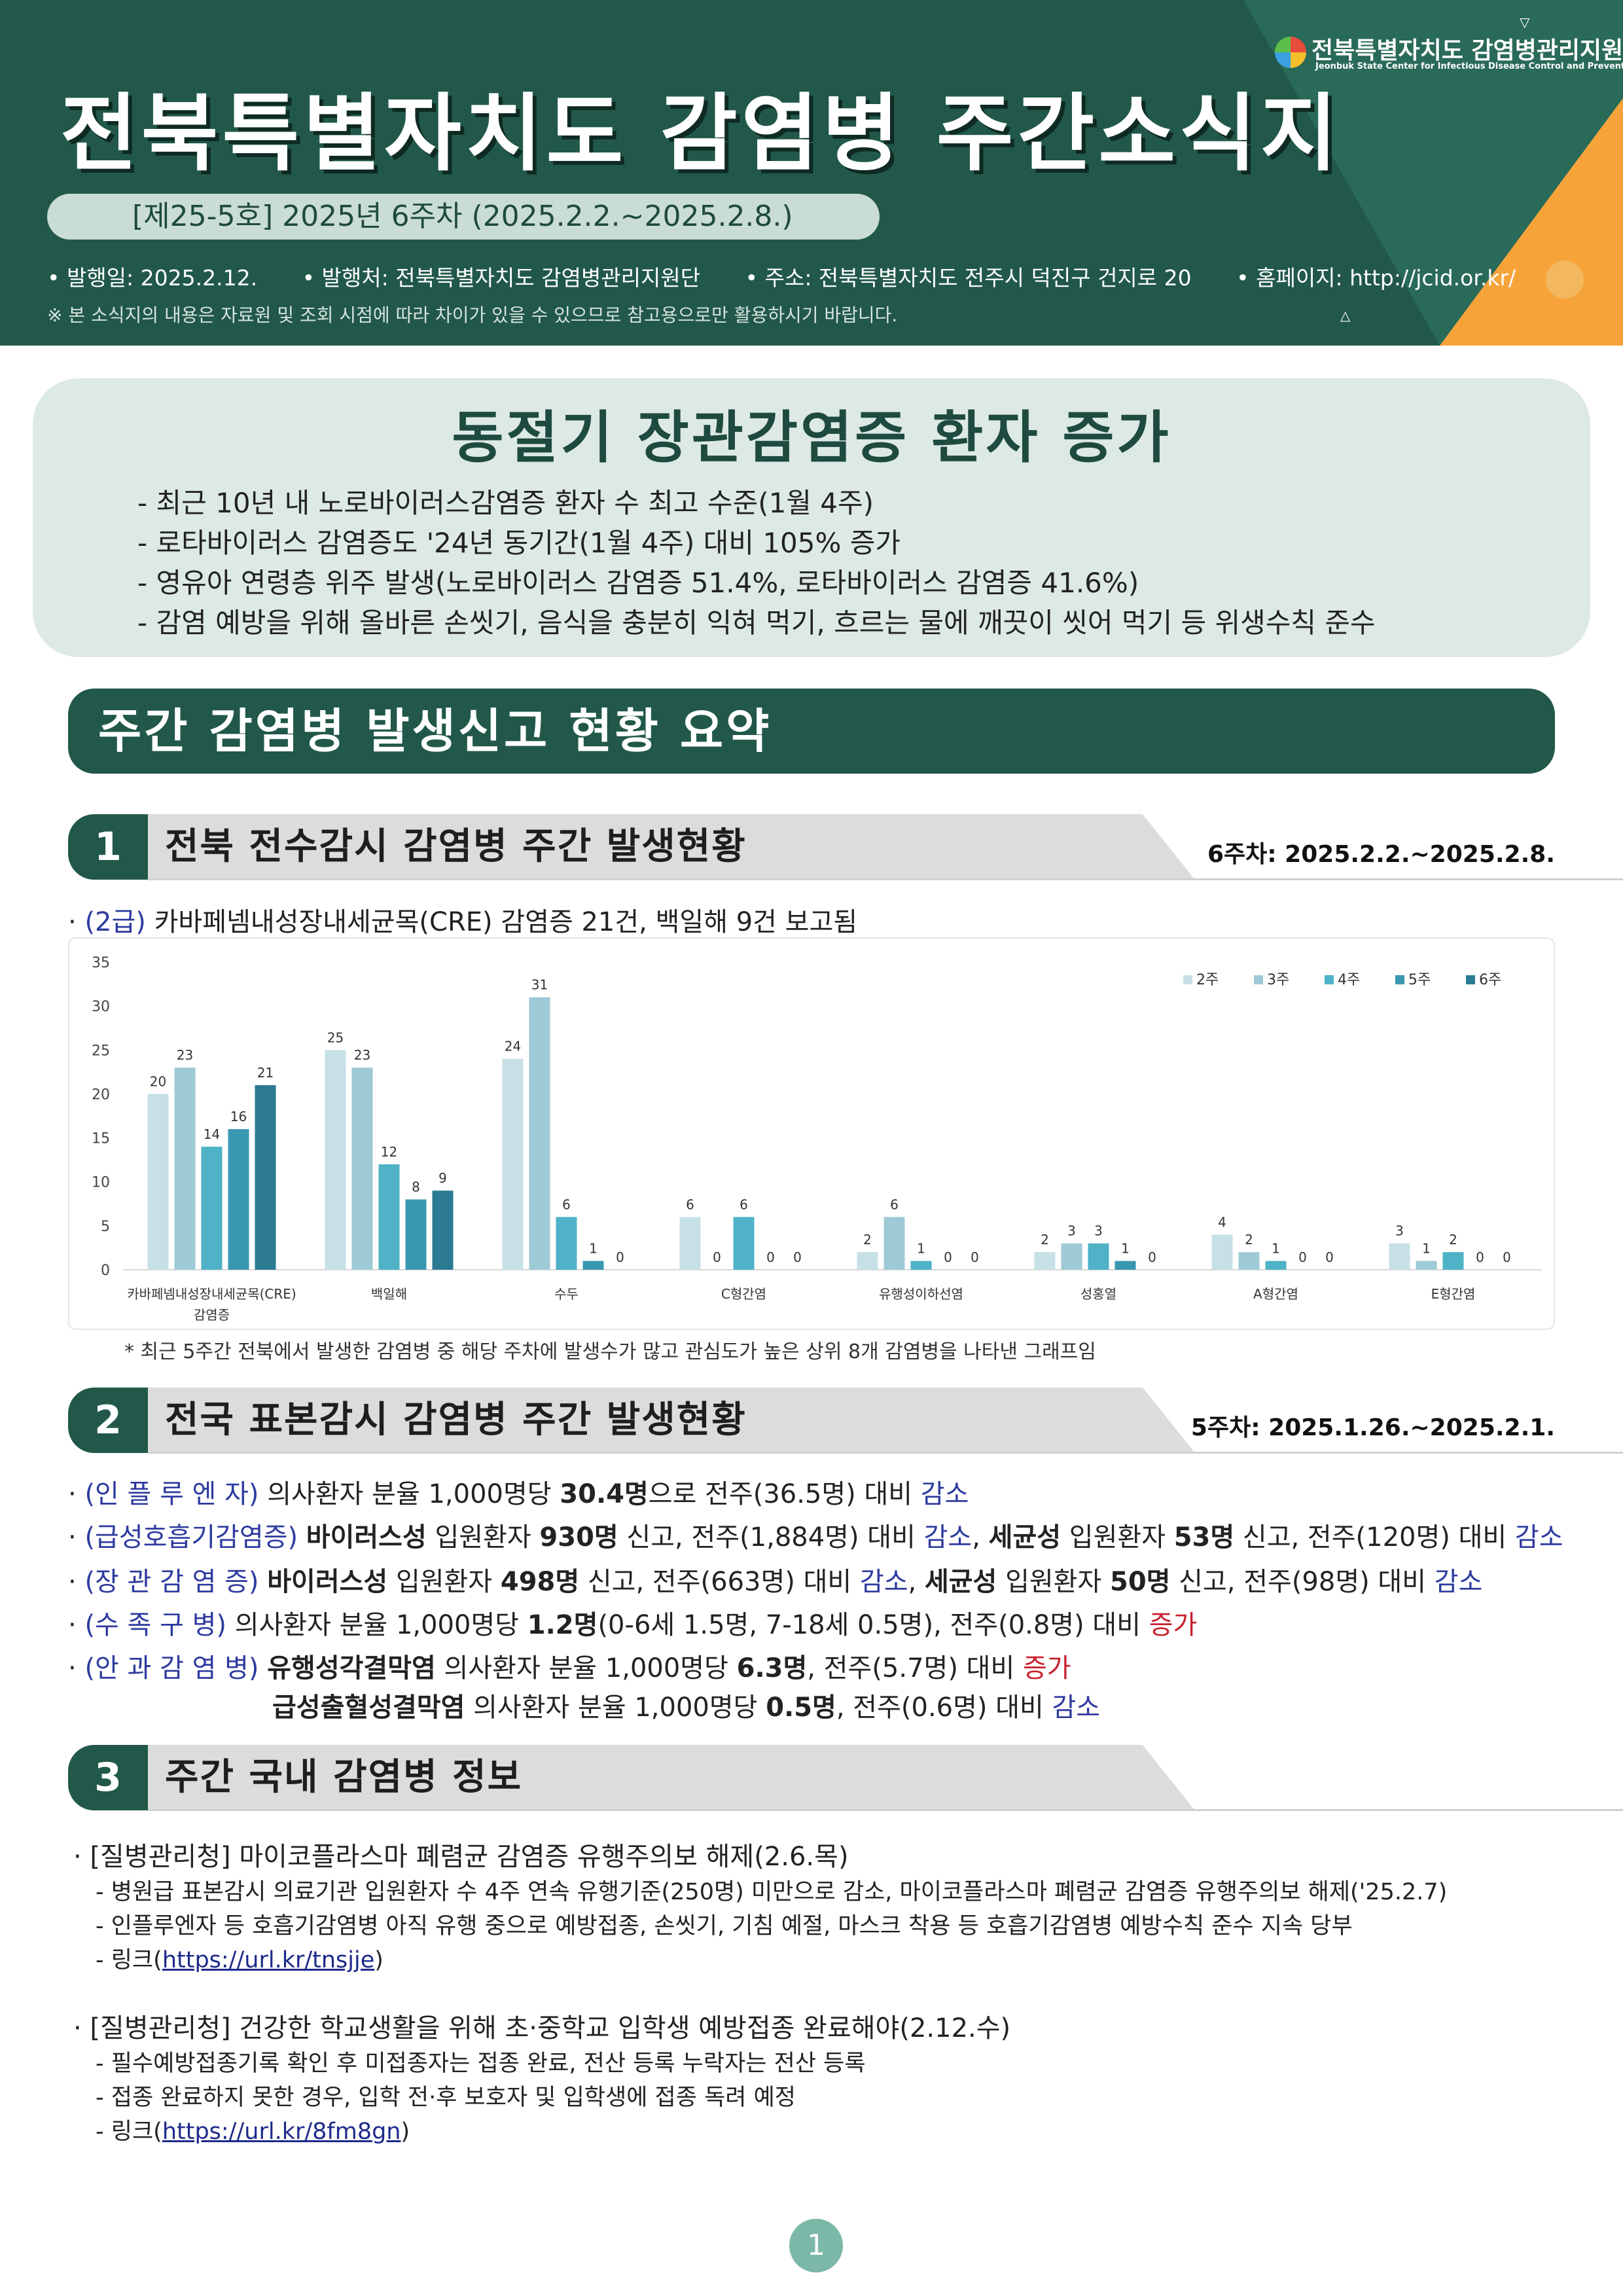 The width and height of the screenshot is (1623, 2296). I want to click on section-number: 2, so click(108, 1420).